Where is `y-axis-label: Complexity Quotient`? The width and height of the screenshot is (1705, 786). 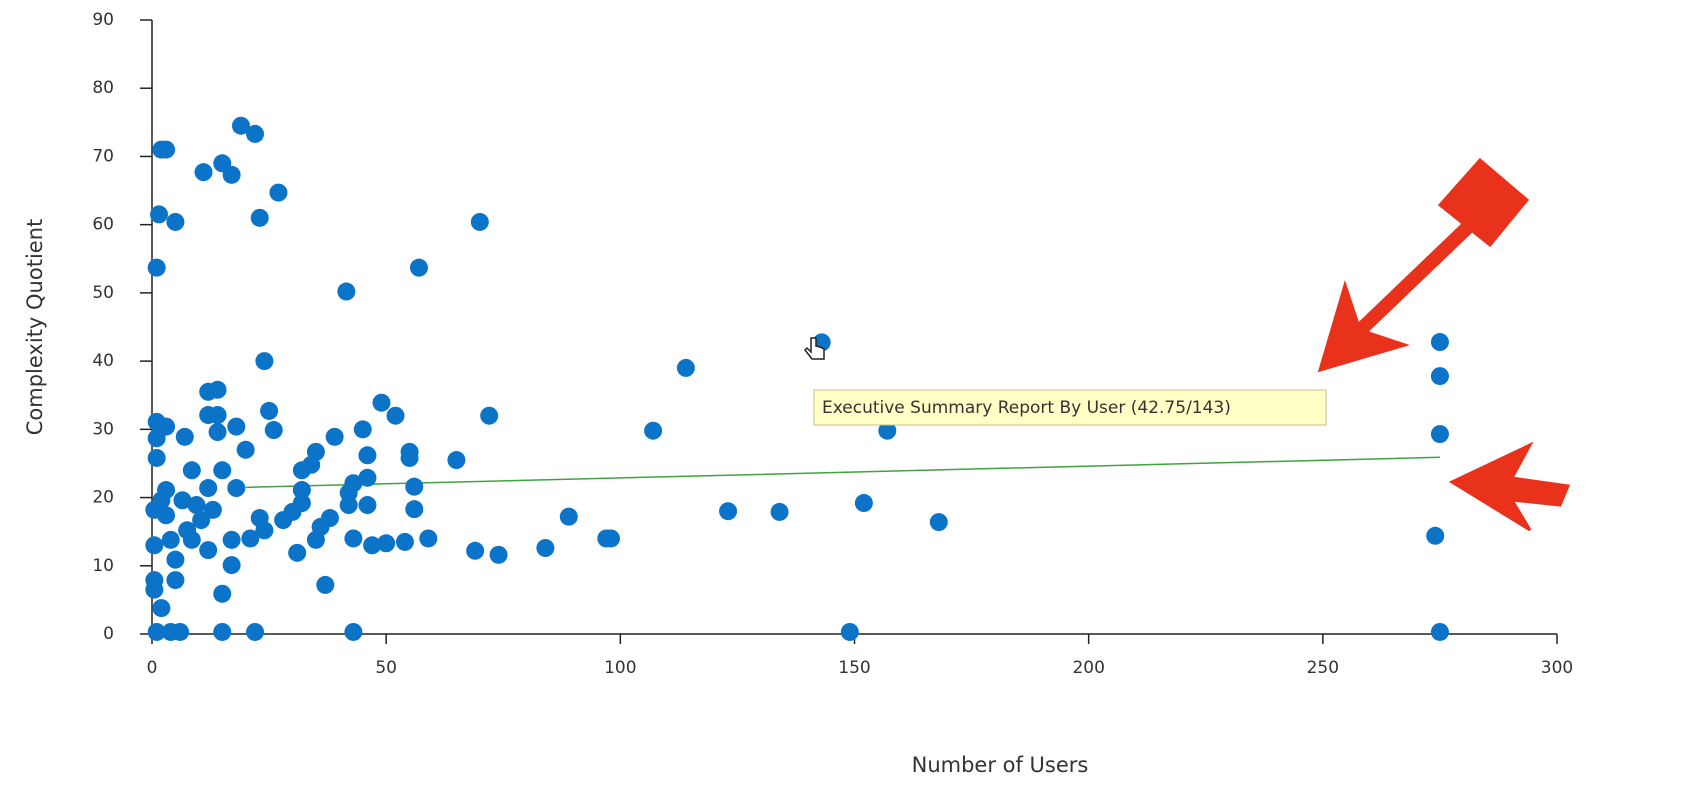
y-axis-label: Complexity Quotient is located at coordinates (35, 327).